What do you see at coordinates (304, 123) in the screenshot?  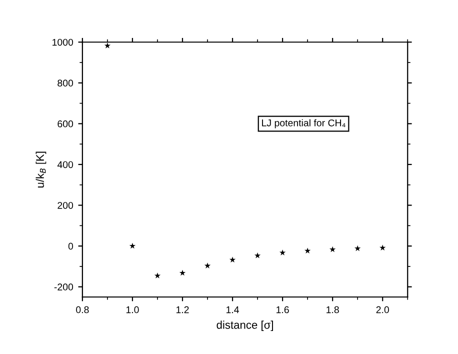 I see `annotation: LJ potential for CH₄` at bounding box center [304, 123].